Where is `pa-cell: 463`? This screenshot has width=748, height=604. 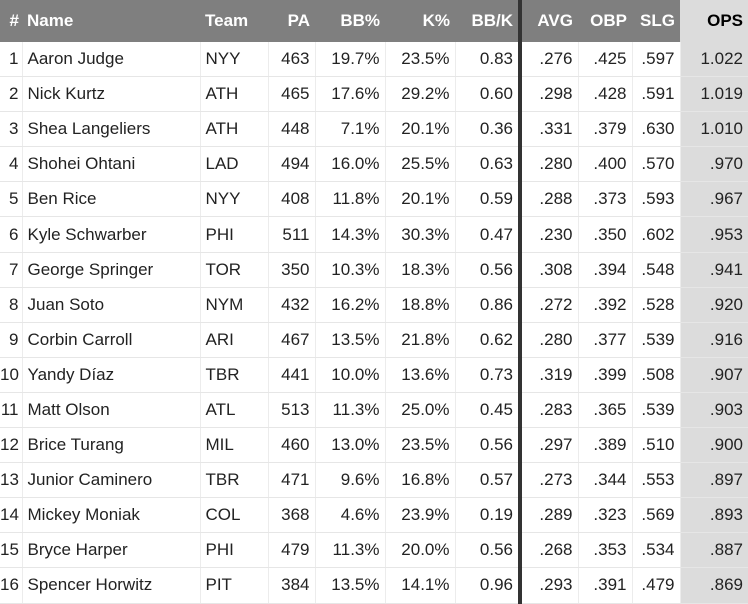 pa-cell: 463 is located at coordinates (291, 60).